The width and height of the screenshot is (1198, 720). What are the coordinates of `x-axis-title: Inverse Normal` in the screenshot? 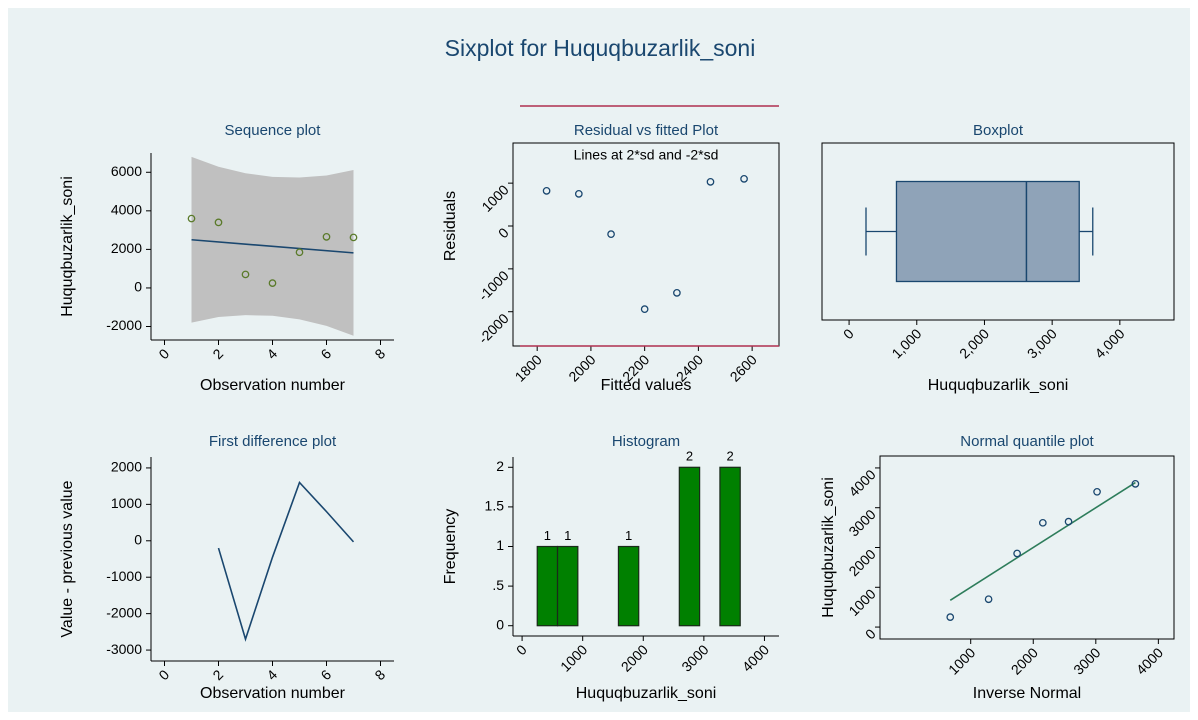 It's located at (1027, 693).